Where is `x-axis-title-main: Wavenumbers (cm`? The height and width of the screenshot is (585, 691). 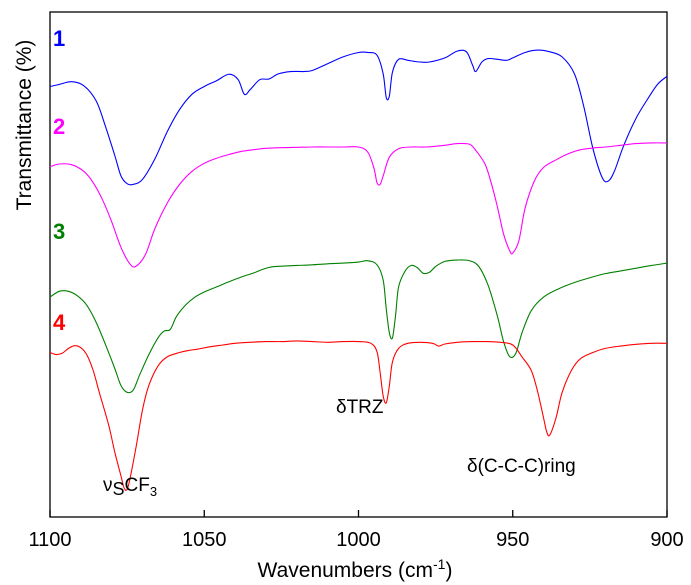
x-axis-title-main: Wavenumbers (cm is located at coordinates (345, 570).